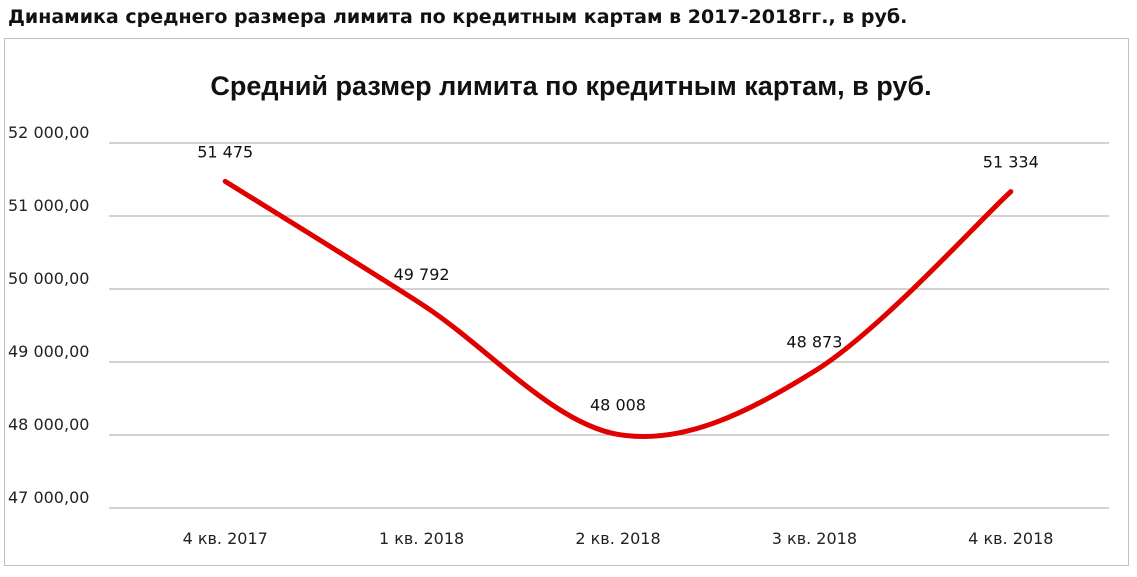 This screenshot has height=577, width=1137. I want to click on x-tick-label: 4 кв. 2018, so click(1010, 538).